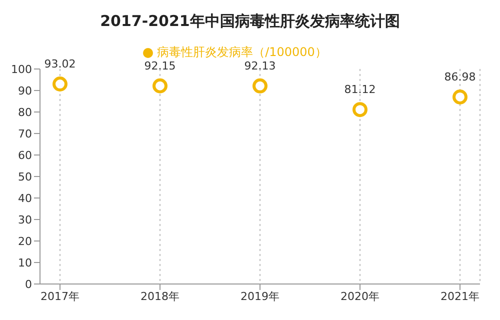  What do you see at coordinates (260, 65) in the screenshot?
I see `data-label: 92.13` at bounding box center [260, 65].